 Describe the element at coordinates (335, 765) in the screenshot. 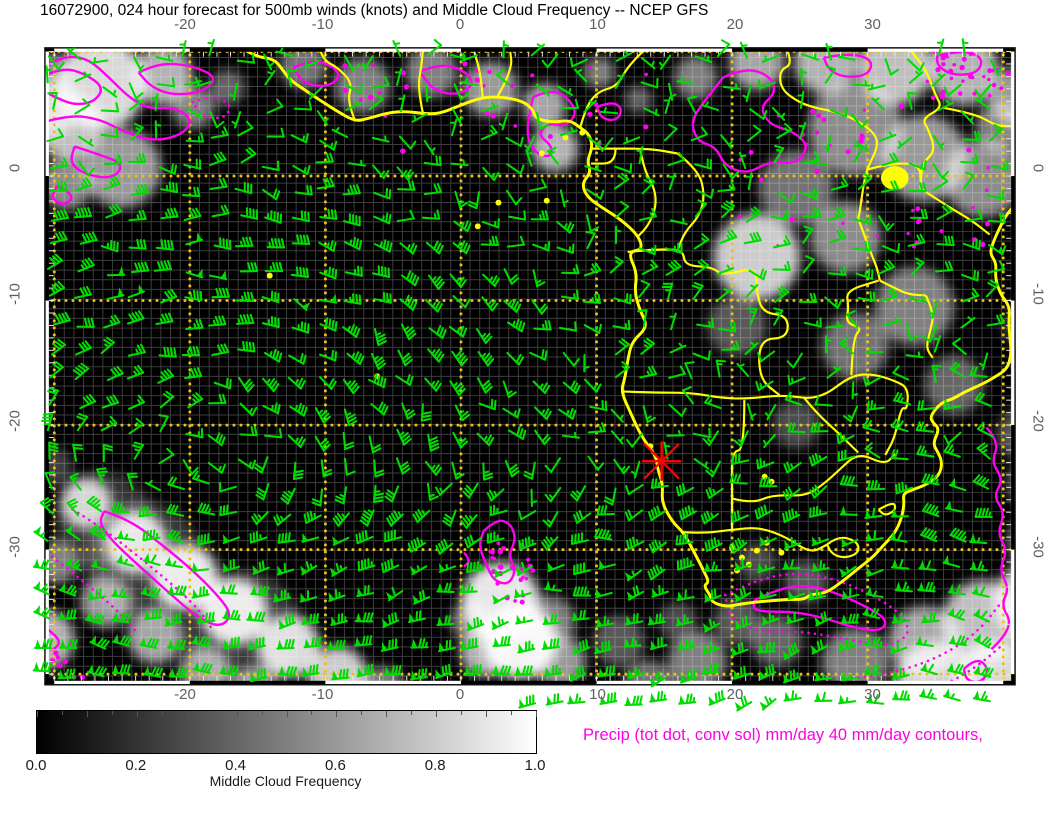

I see `colorbar-tick-0.6: 0.6` at that location.